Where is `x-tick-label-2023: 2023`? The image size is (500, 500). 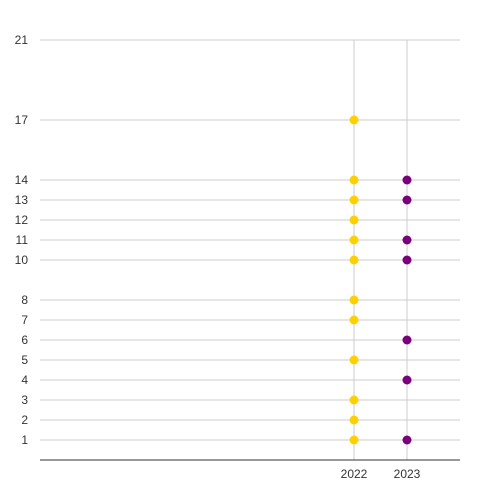 x-tick-label-2023: 2023 is located at coordinates (407, 474).